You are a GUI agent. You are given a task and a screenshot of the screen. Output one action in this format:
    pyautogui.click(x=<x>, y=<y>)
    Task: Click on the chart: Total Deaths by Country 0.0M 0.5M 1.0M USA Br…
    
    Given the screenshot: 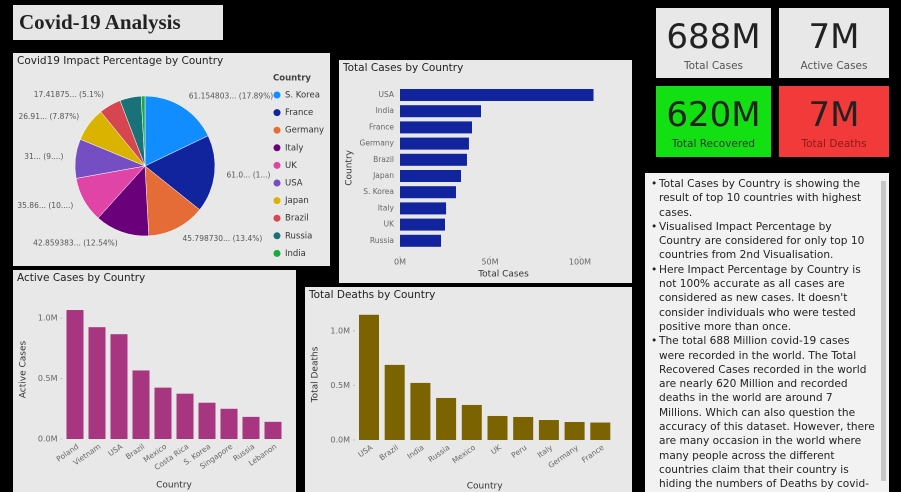 What is the action you would take?
    pyautogui.click(x=459, y=390)
    